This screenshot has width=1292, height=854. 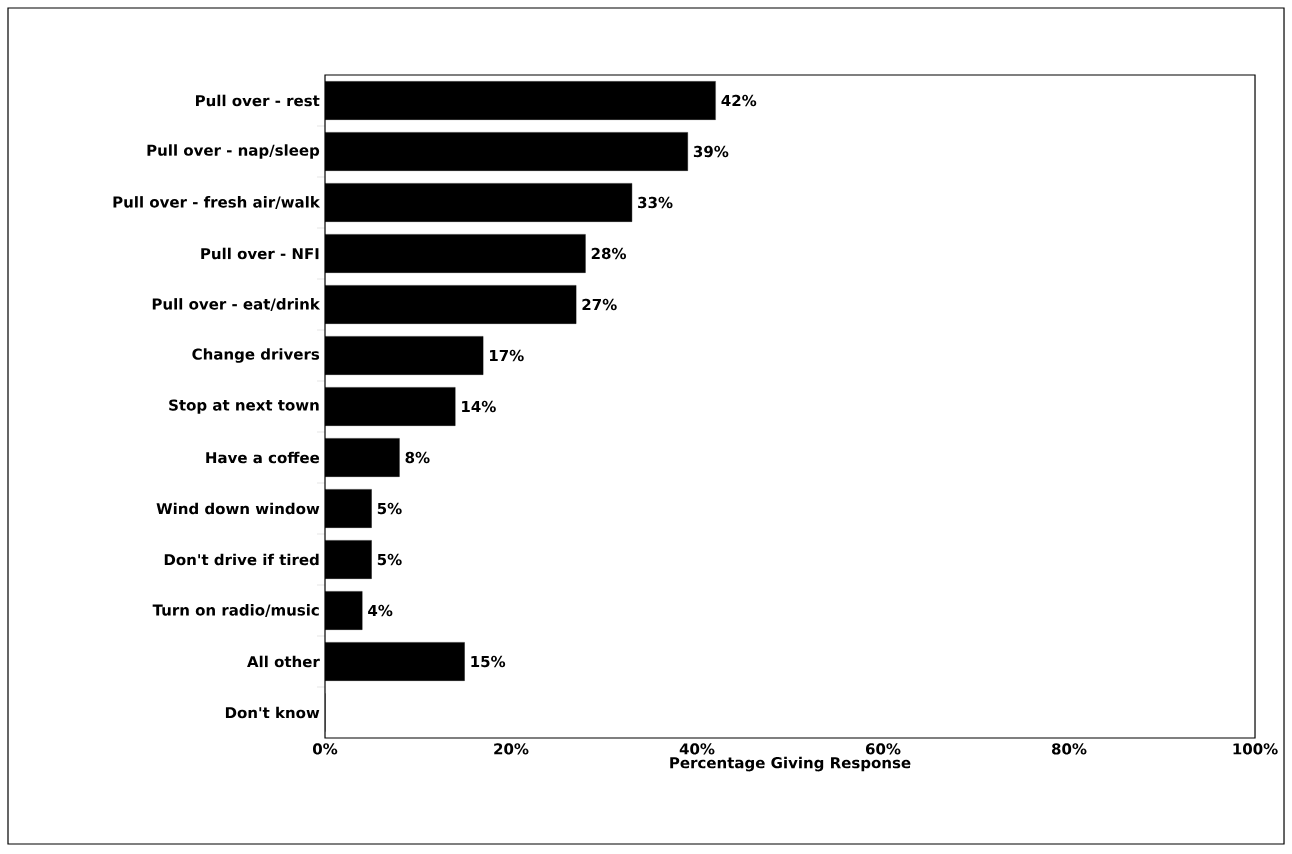 I want to click on y-tick-label: Change drivers, so click(x=256, y=355).